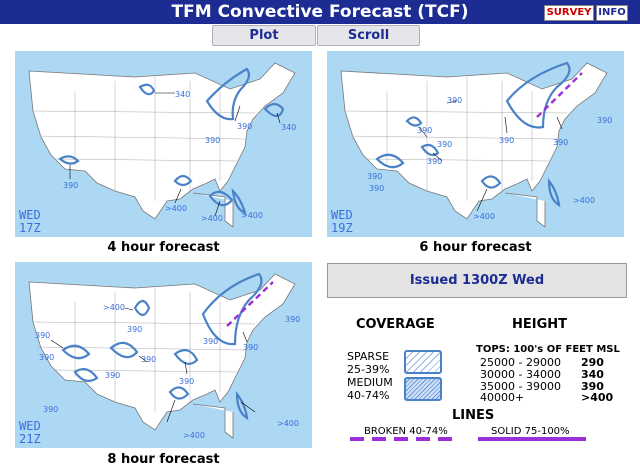  What do you see at coordinates (342, 221) in the screenshot?
I see `time-stamp: WED 19Z` at bounding box center [342, 221].